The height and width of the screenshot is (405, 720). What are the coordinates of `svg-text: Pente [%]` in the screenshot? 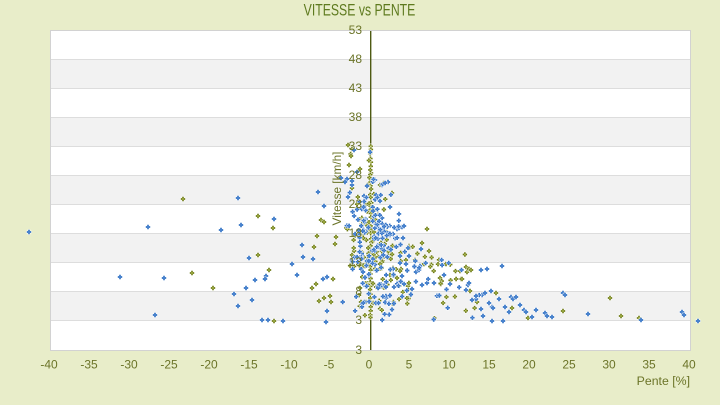 It's located at (663, 381).